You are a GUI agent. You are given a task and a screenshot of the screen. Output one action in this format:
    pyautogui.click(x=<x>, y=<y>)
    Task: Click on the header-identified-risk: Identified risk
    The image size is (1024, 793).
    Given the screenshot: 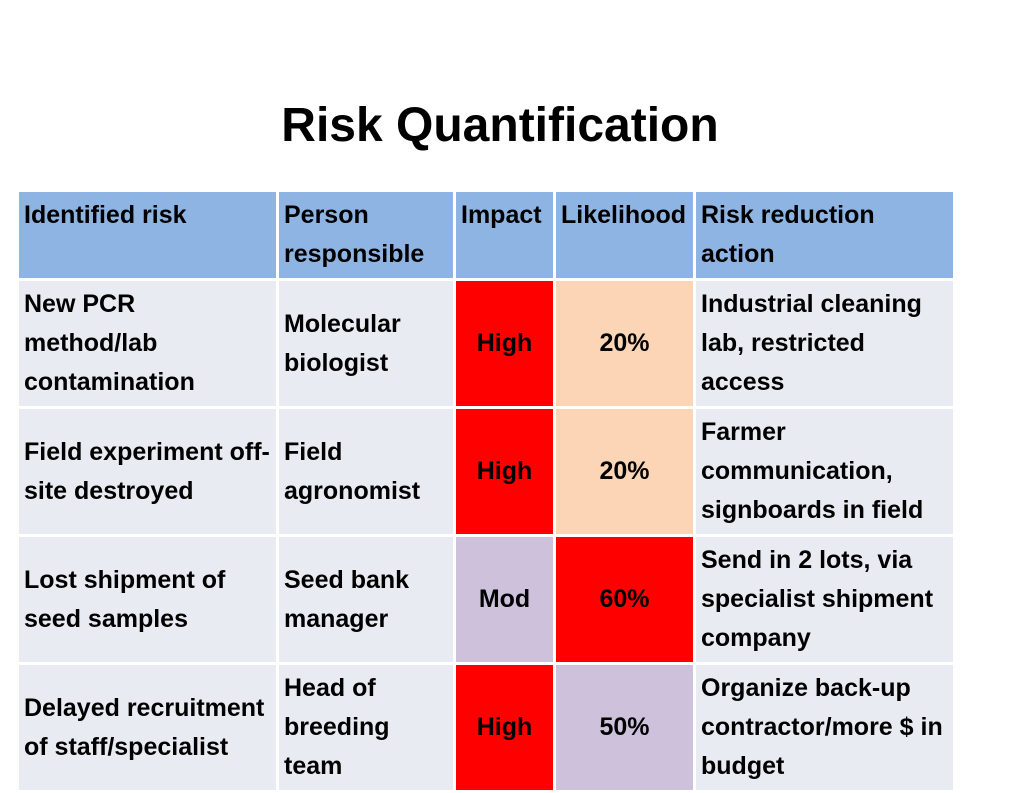 What is the action you would take?
    pyautogui.click(x=147, y=235)
    